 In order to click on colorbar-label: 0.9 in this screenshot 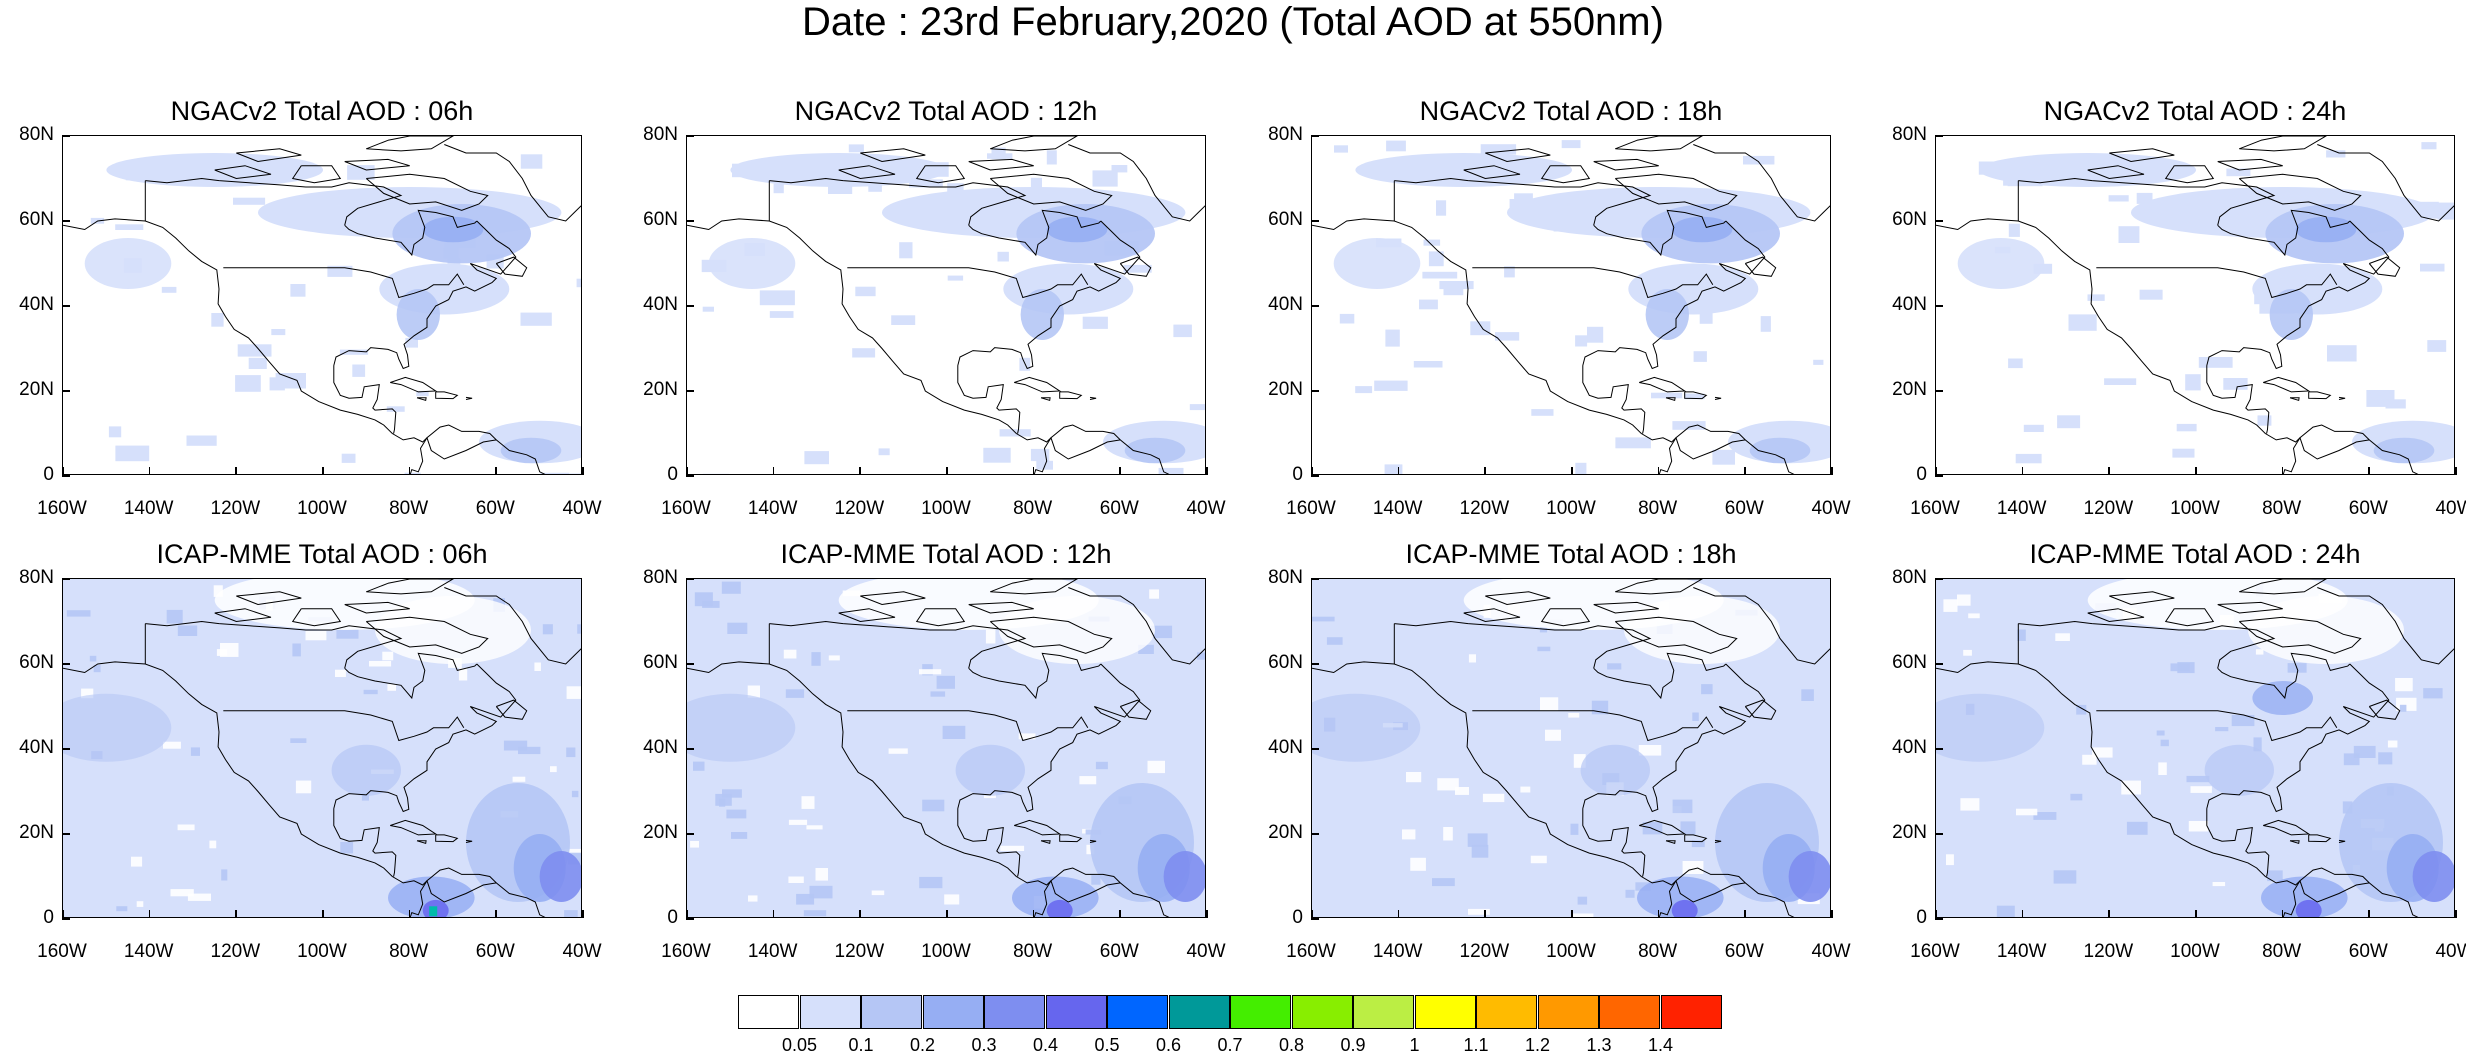, I will do `click(1353, 1045)`.